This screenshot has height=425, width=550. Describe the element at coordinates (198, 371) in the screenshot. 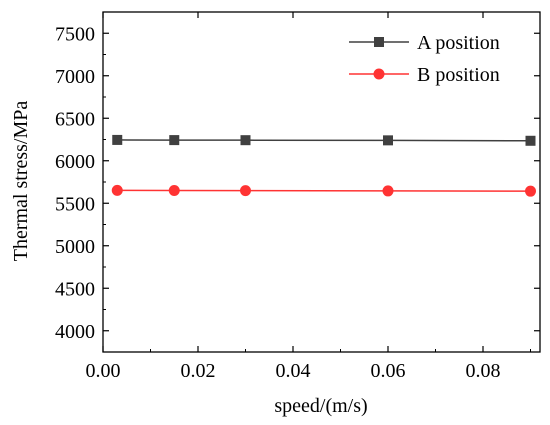

I see `x-tick-label: 0.02` at that location.